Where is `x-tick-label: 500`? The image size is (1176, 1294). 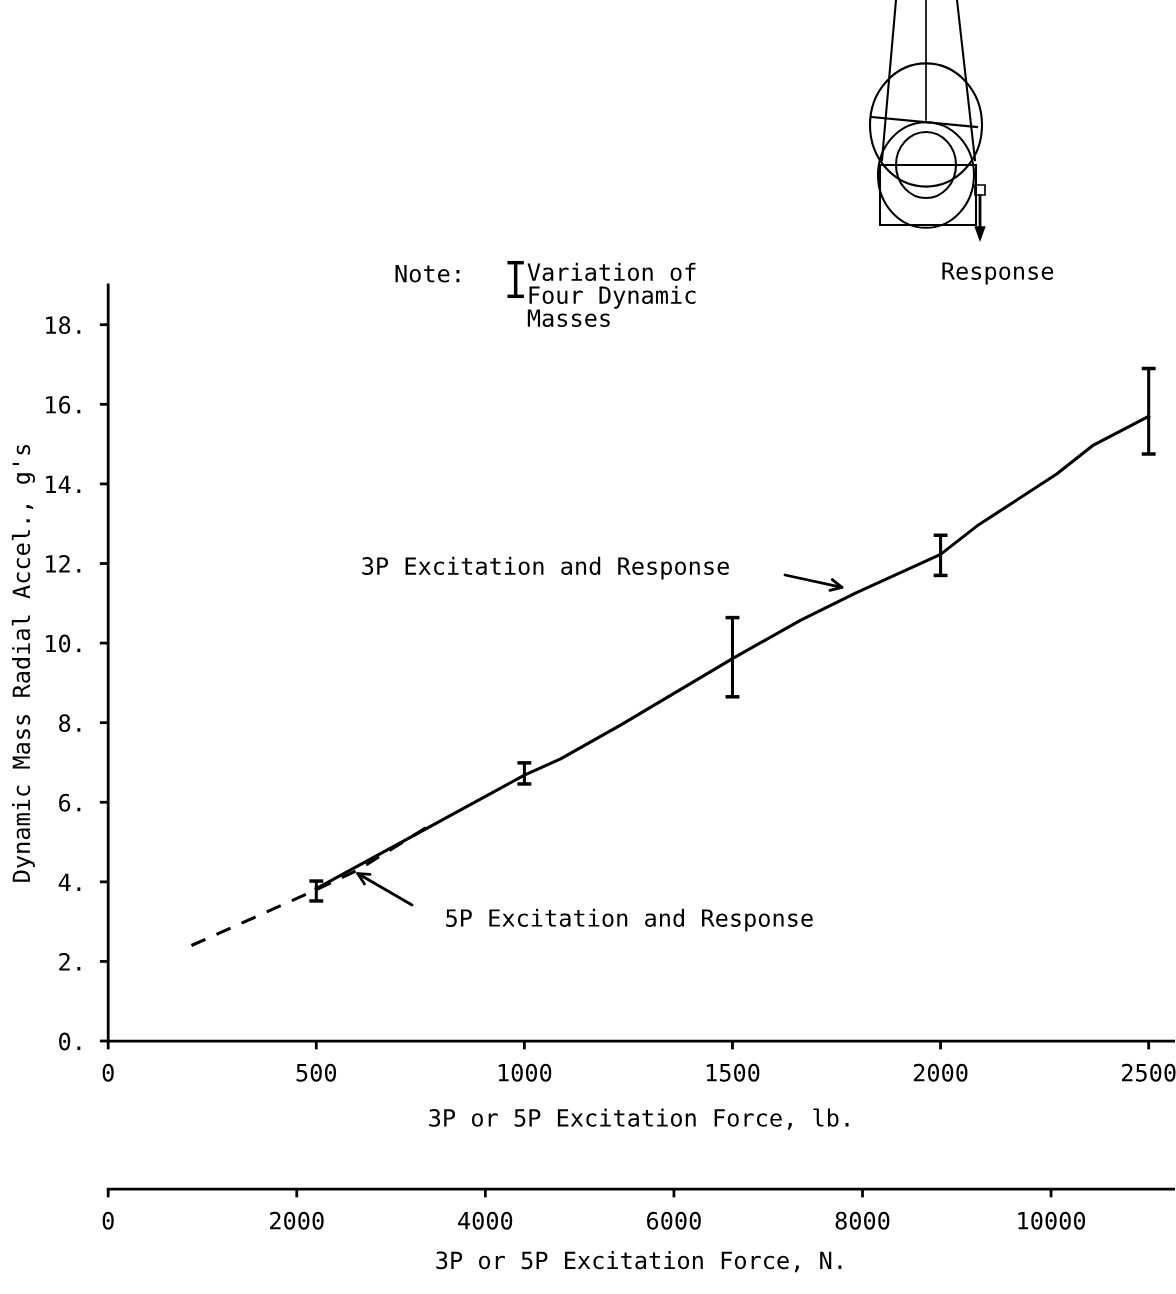 x-tick-label: 500 is located at coordinates (316, 1072).